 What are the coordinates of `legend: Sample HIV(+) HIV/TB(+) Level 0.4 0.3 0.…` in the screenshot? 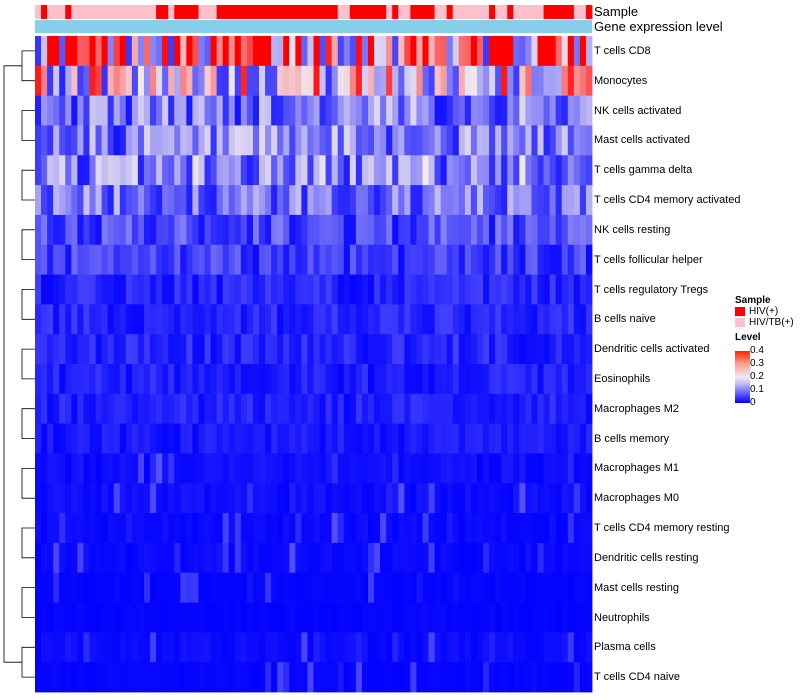 It's located at (767, 352).